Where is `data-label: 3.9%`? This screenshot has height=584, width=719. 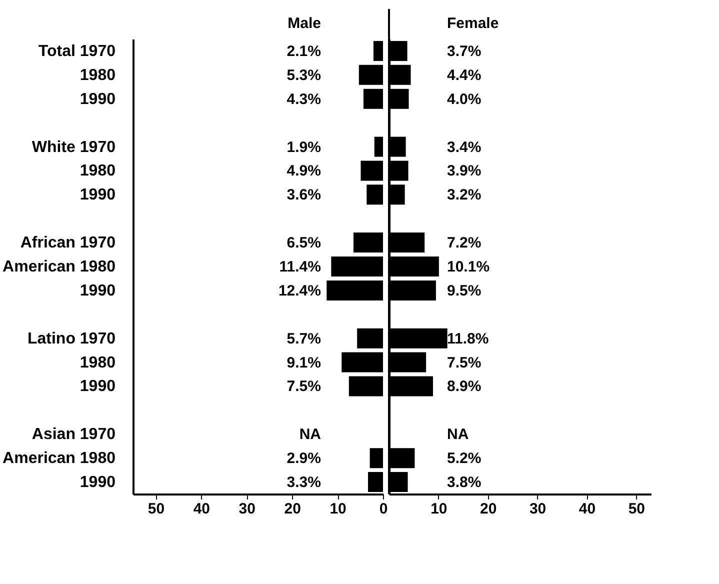 data-label: 3.9% is located at coordinates (464, 171).